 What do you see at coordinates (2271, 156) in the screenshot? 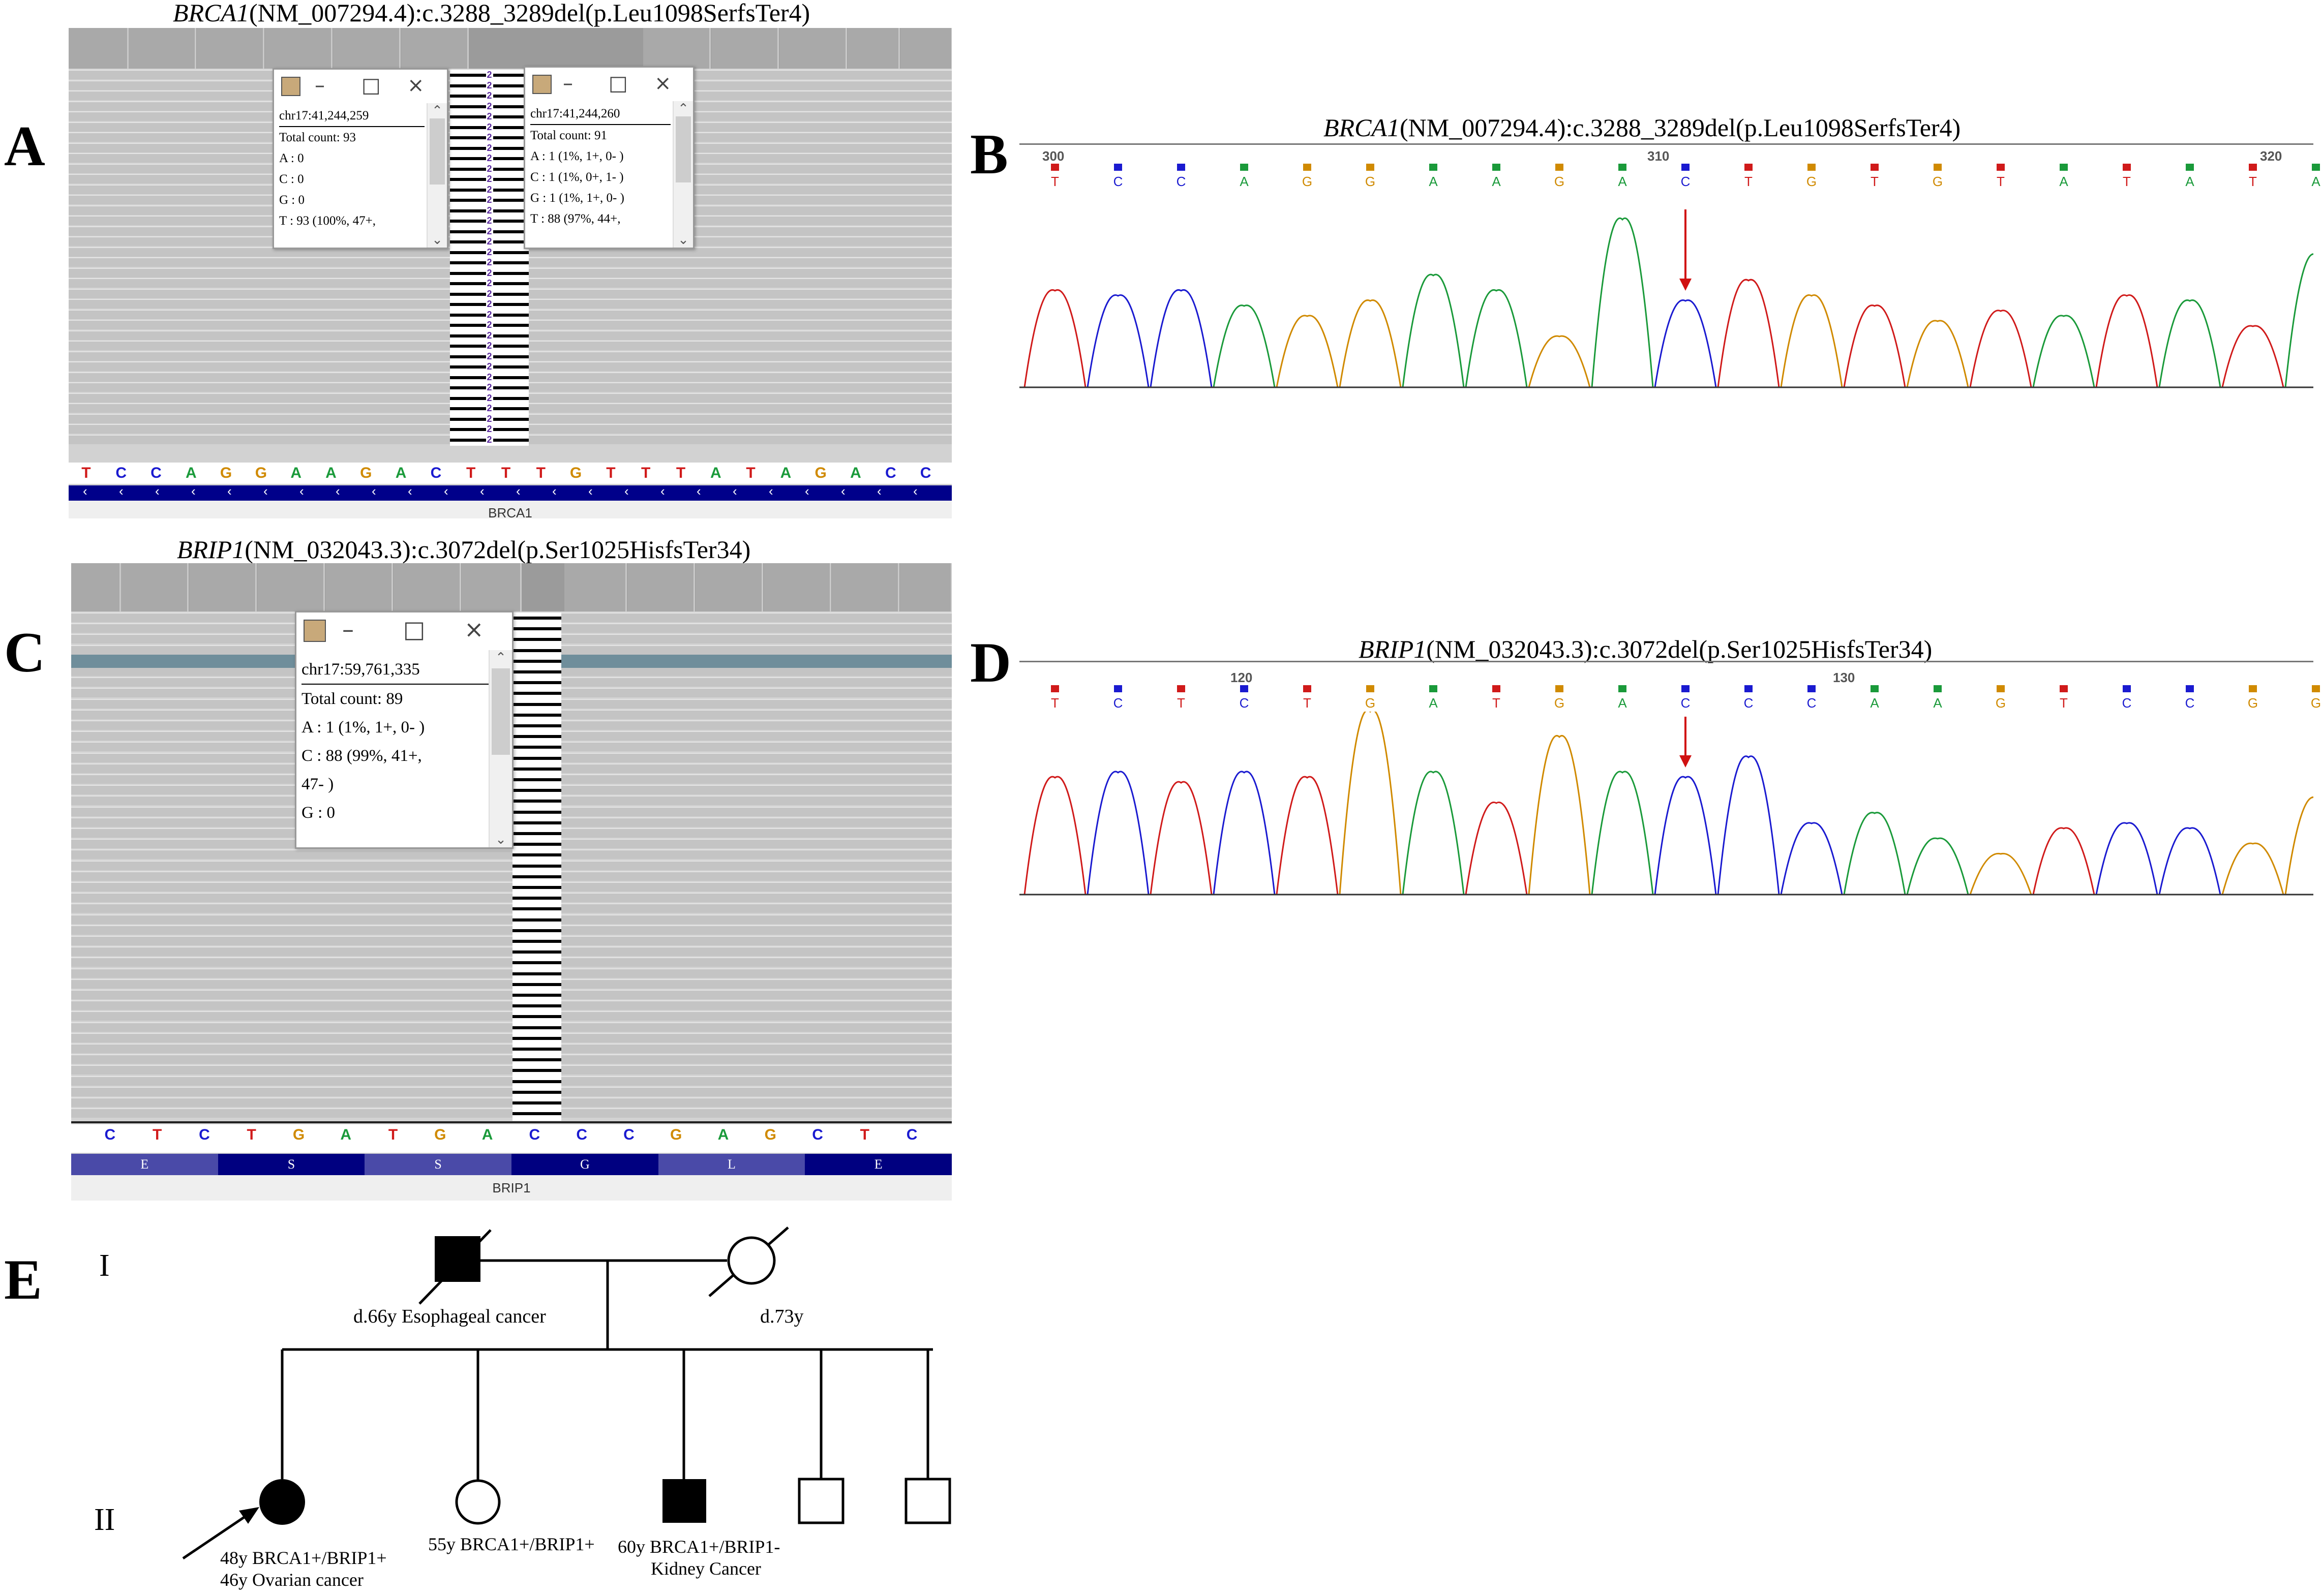
I see `position-tick: 320` at bounding box center [2271, 156].